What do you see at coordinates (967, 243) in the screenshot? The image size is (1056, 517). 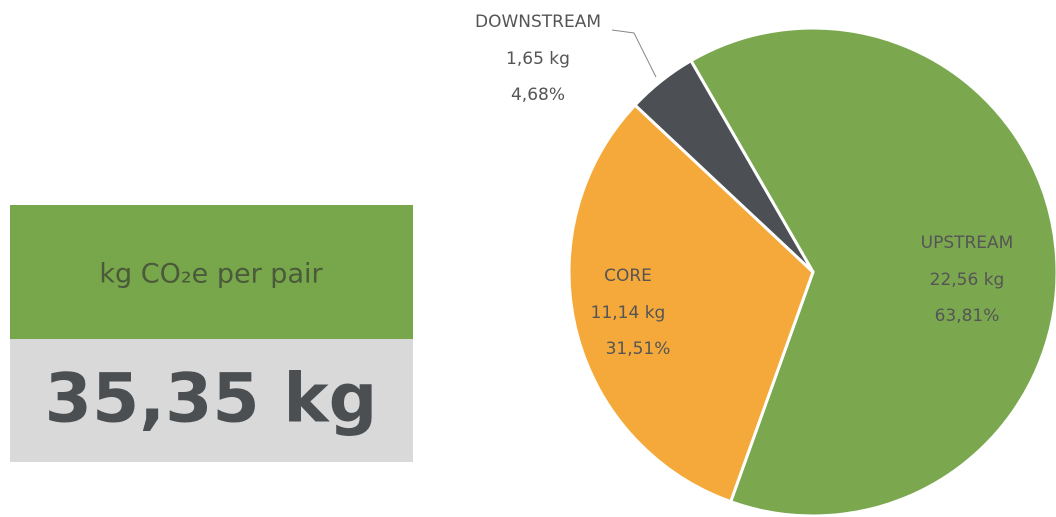 I see `slice-name: UPSTREAM` at bounding box center [967, 243].